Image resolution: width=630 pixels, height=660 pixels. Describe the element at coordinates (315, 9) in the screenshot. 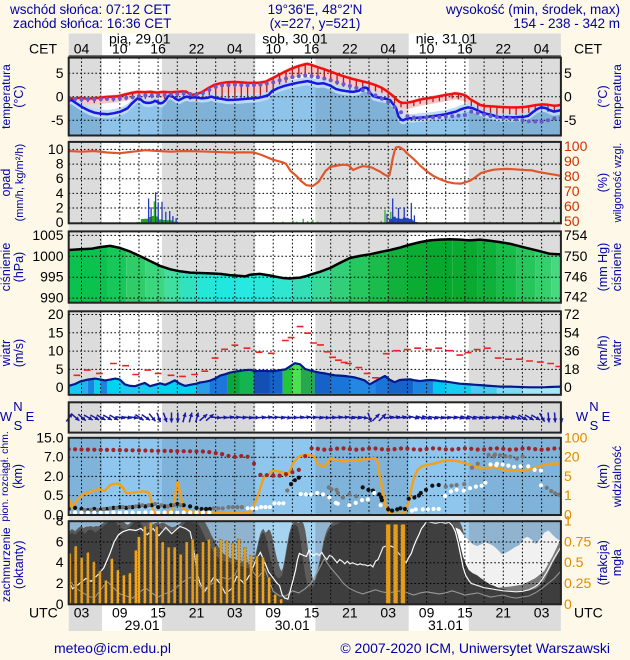

I see `svg-text: 19°36'E, 48°2'N` at that location.